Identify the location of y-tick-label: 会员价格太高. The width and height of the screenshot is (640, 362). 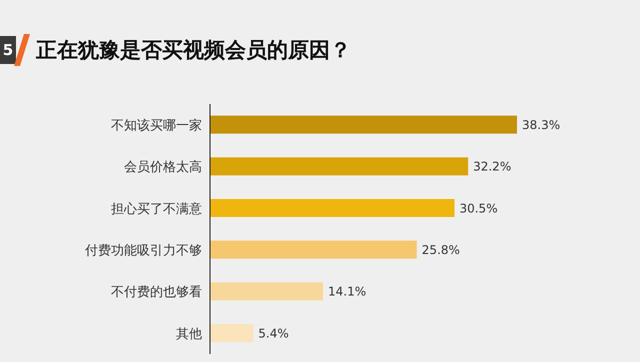
(163, 167).